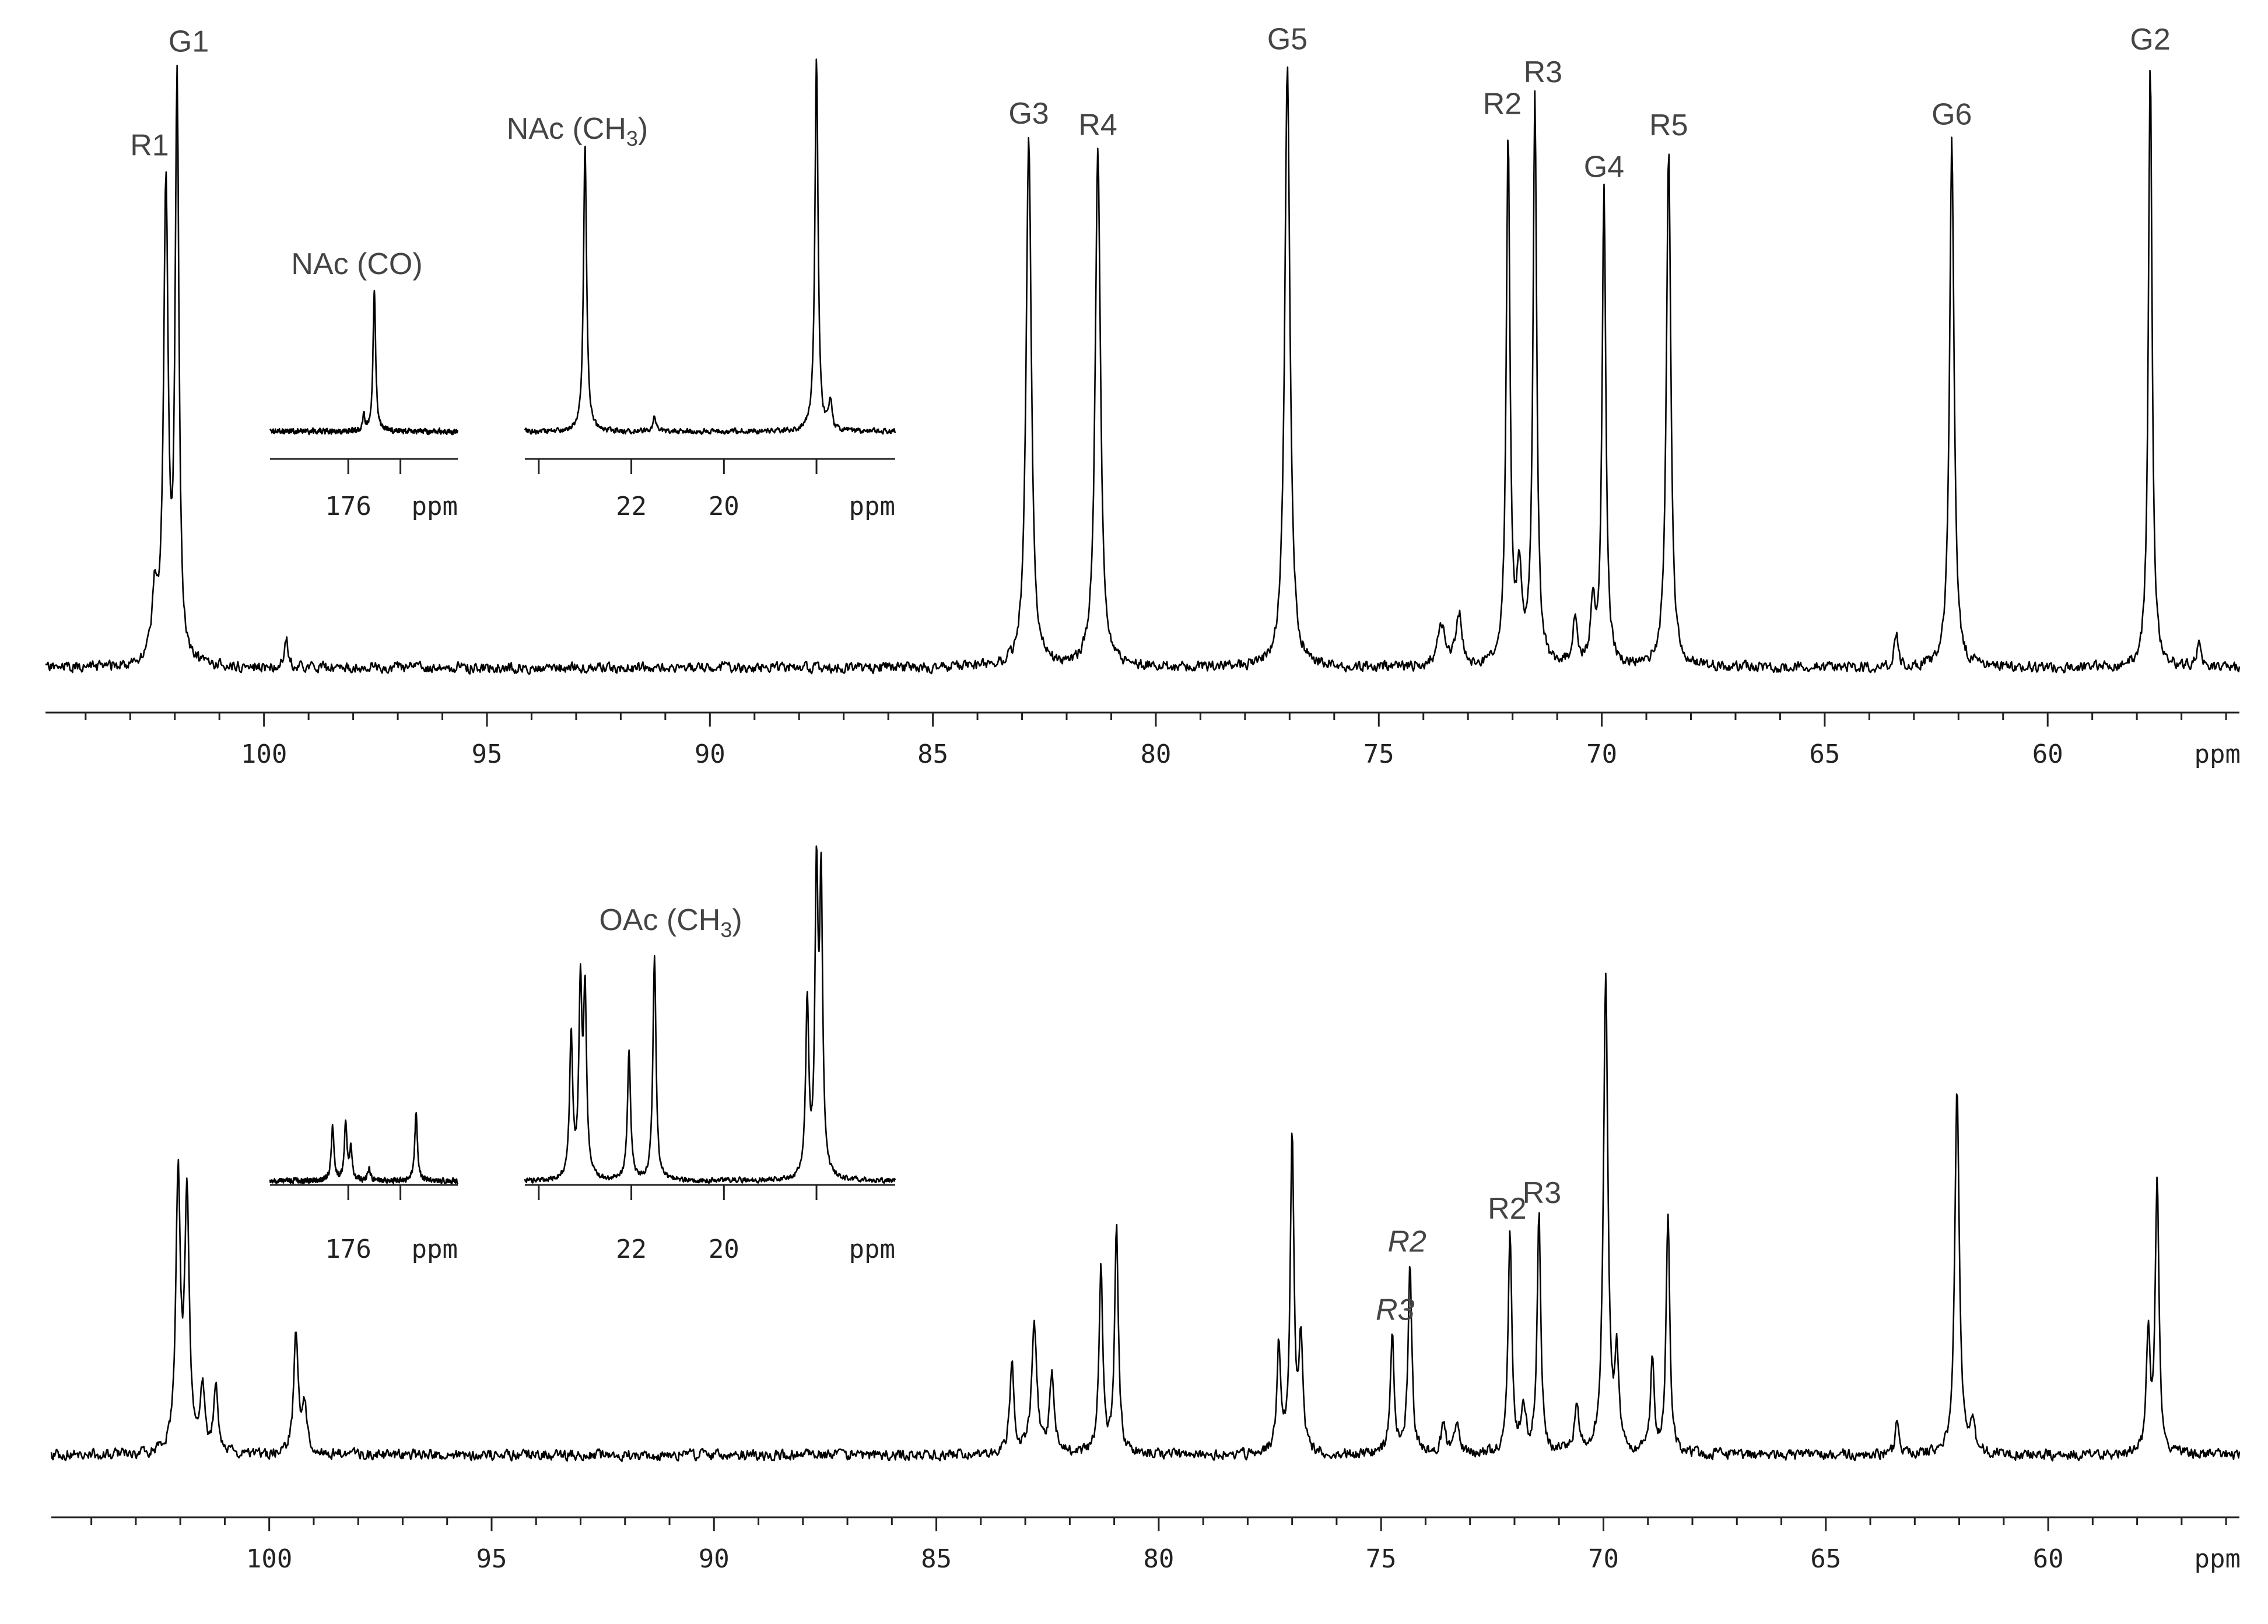 The width and height of the screenshot is (2268, 1624). I want to click on peak-label-g3: G3, so click(1028, 114).